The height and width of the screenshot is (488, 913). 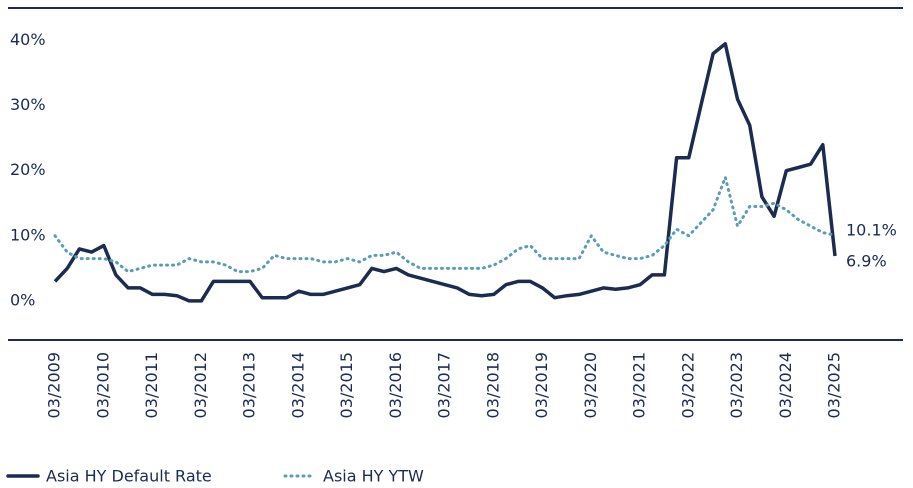 I want to click on x-tick-label: 03/2009, so click(x=54, y=385).